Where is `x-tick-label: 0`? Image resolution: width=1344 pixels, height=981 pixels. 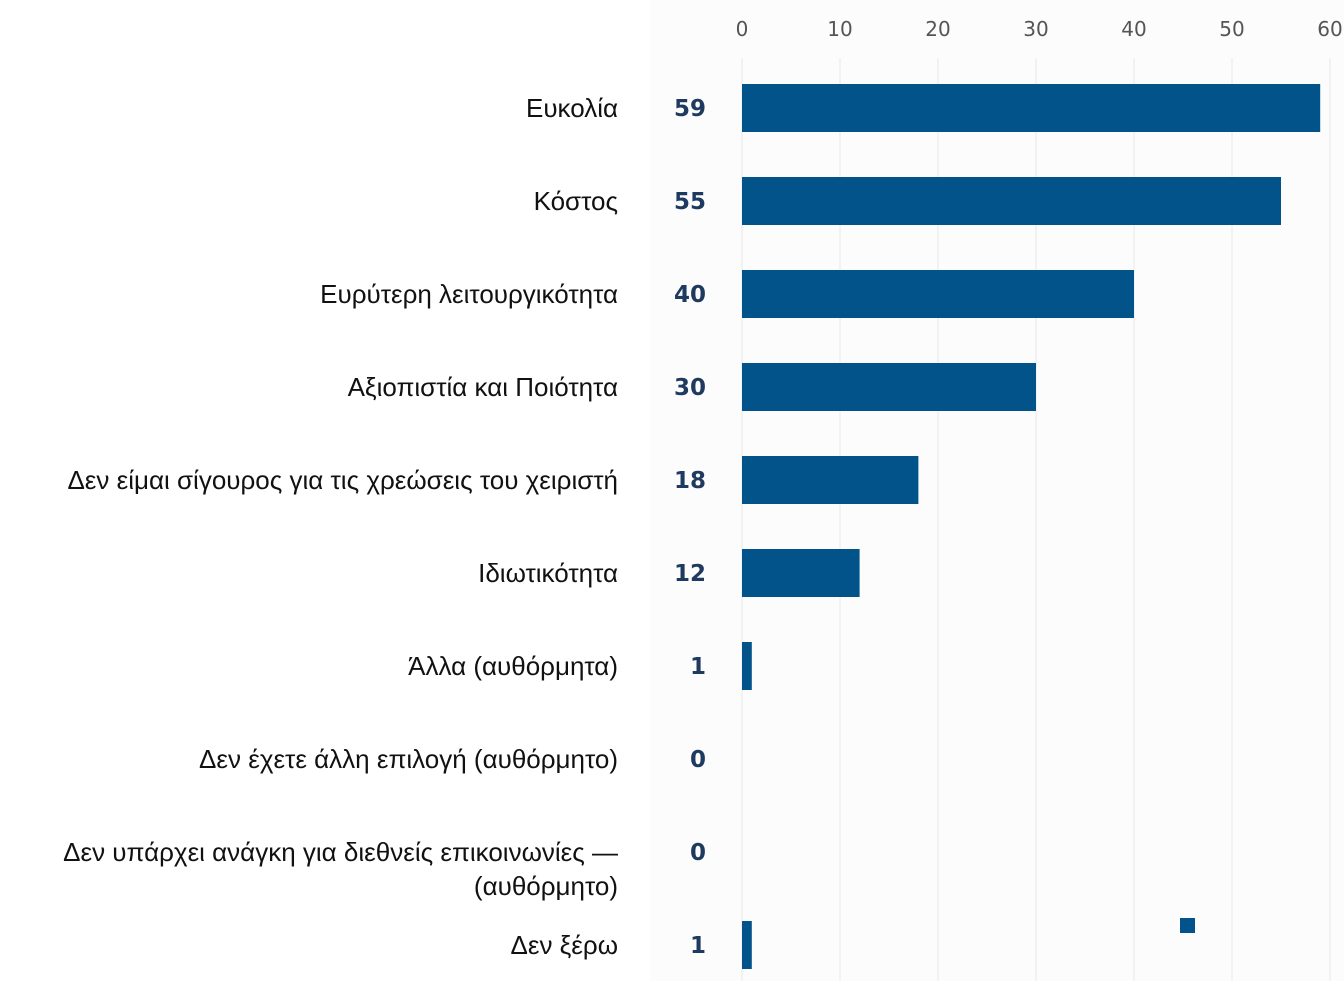 x-tick-label: 0 is located at coordinates (742, 29).